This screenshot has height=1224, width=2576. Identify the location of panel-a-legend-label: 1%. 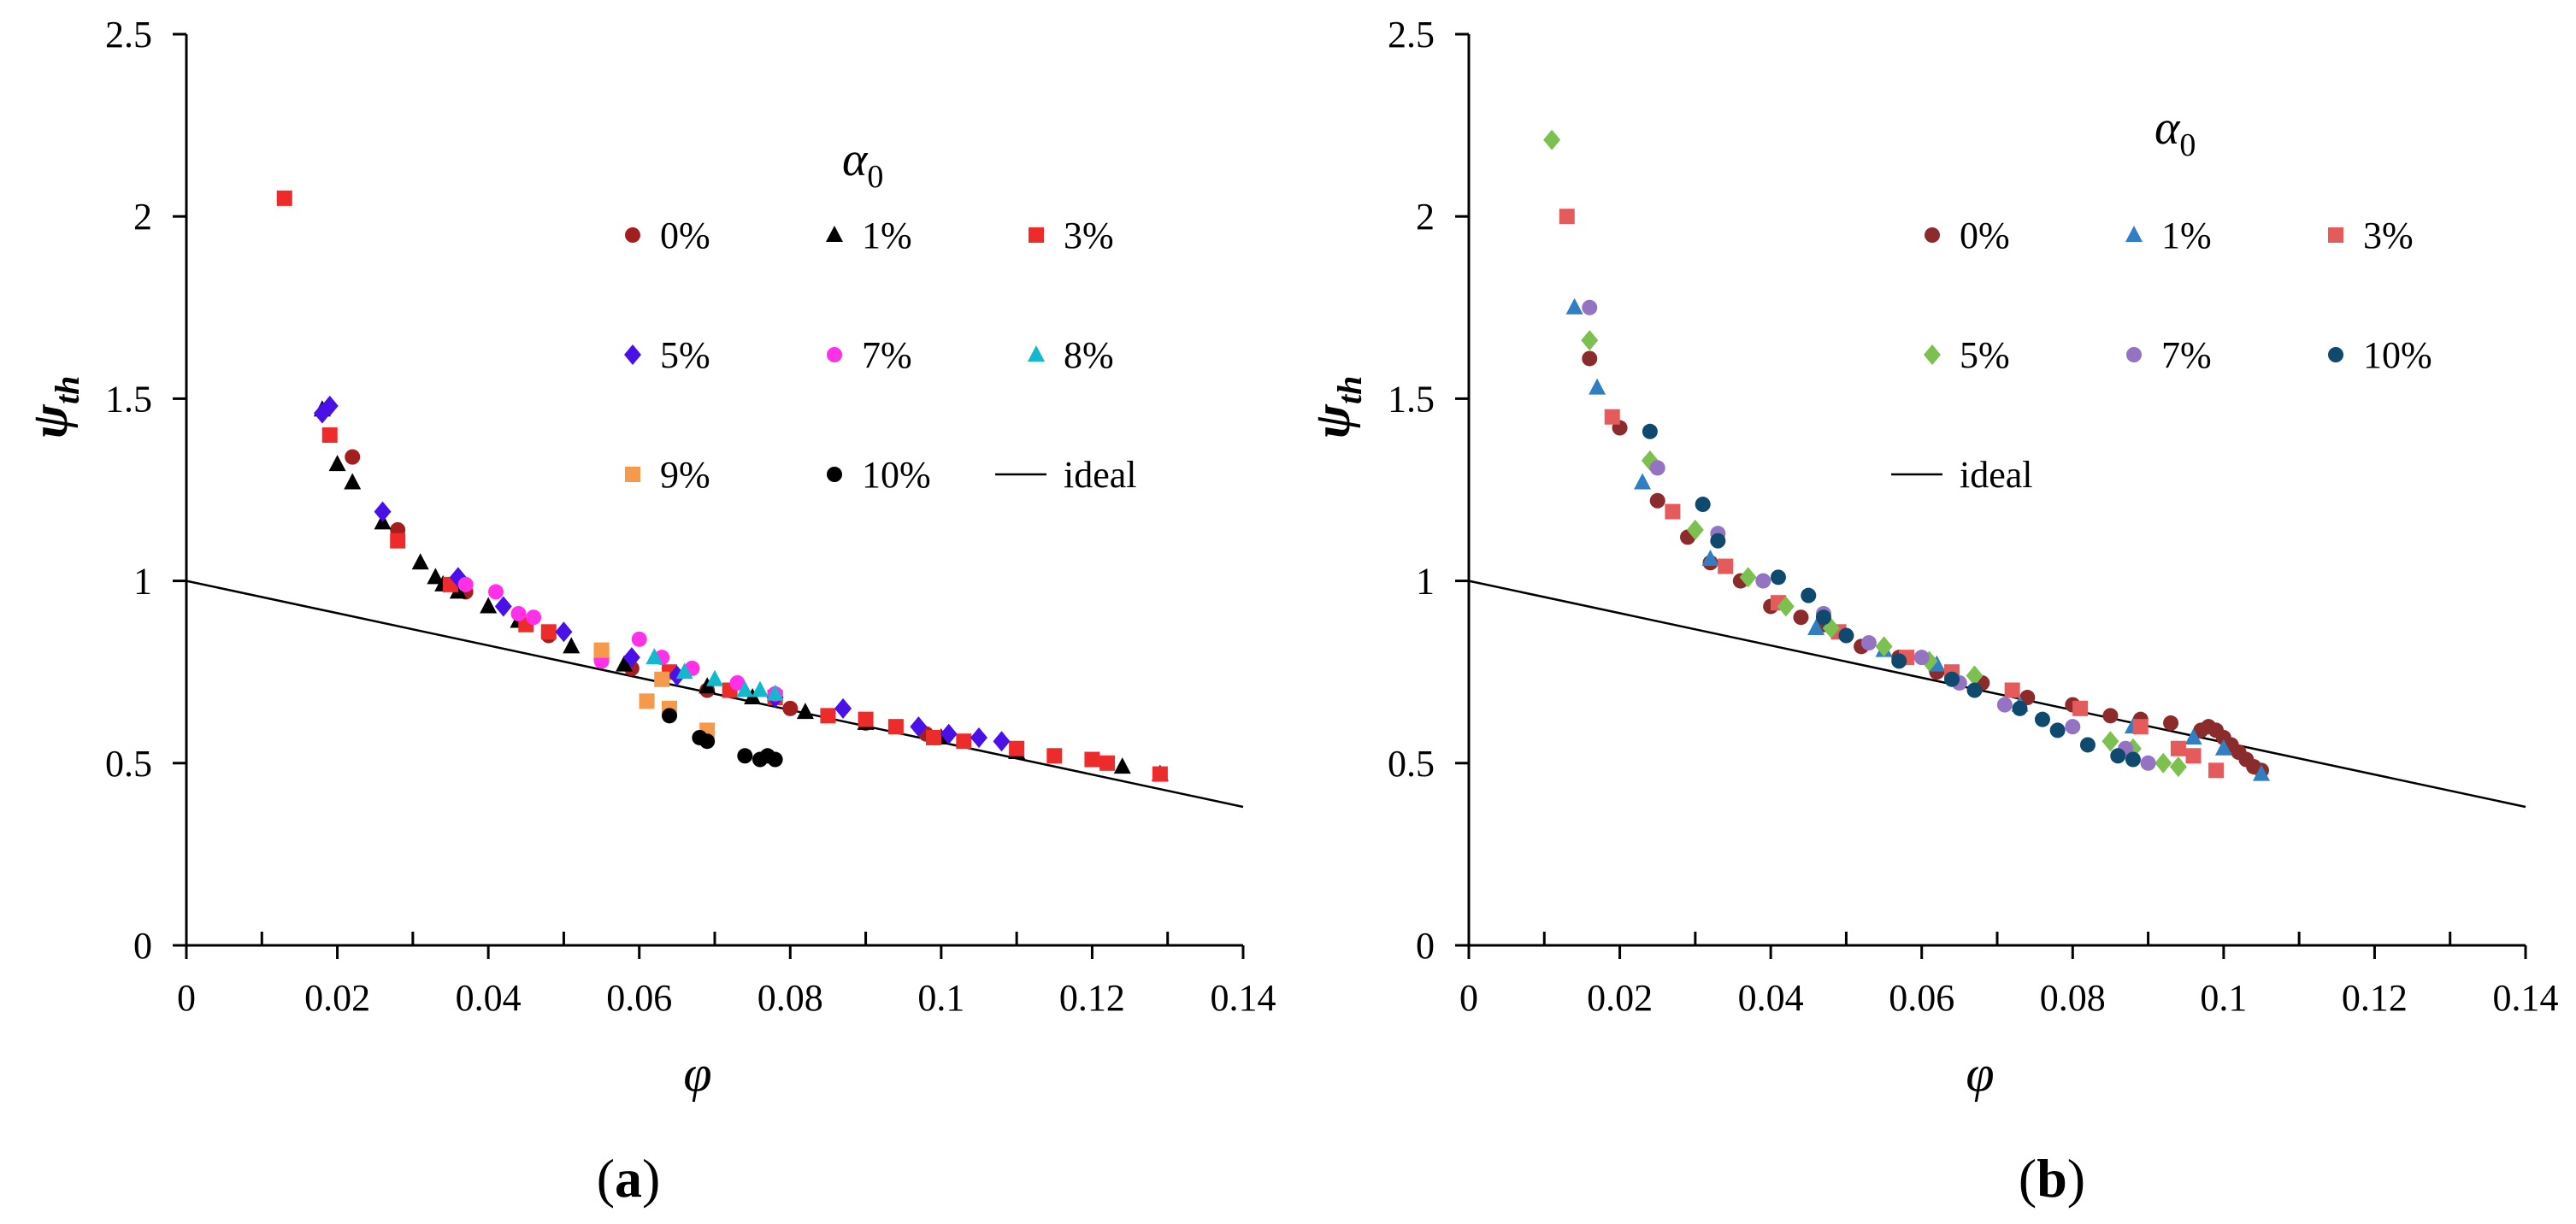
(887, 236).